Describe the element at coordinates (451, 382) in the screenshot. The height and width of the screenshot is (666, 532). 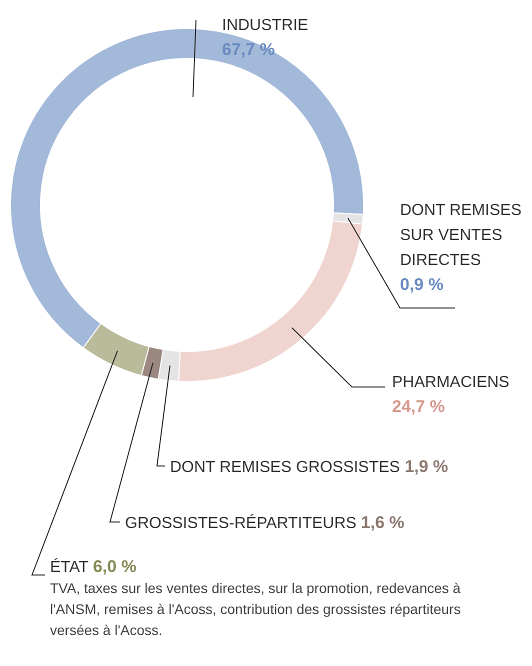
I see `slice-label: PHARMACIENS` at that location.